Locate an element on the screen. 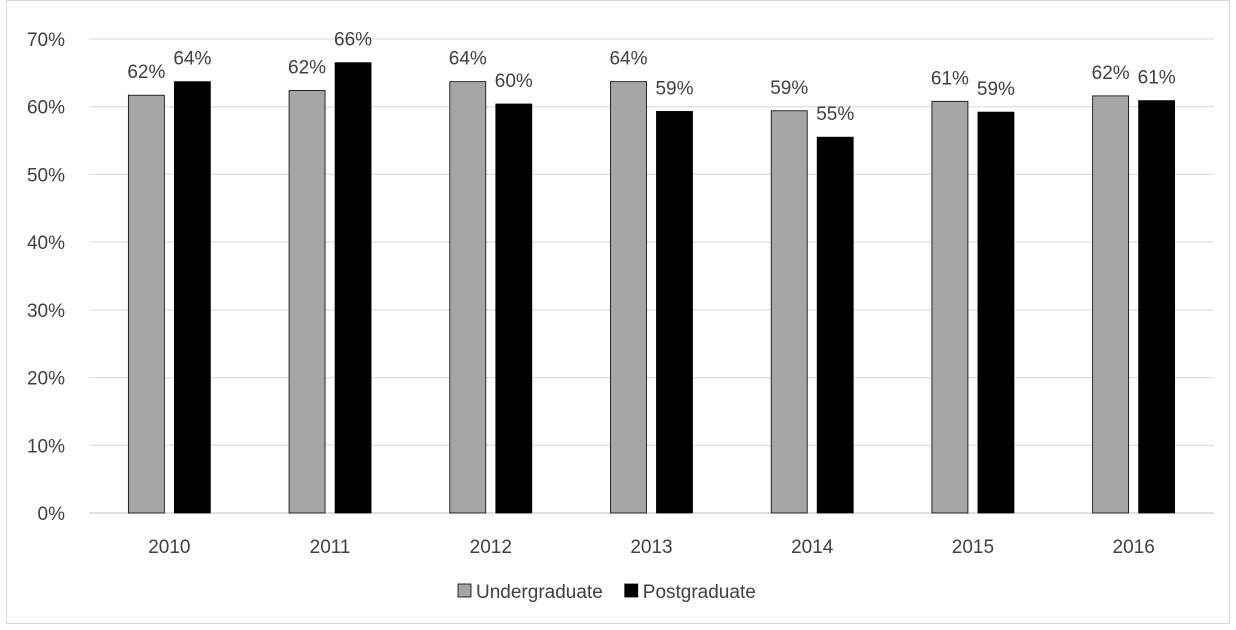 The image size is (1236, 630). legend-swatch-postgraduate is located at coordinates (631, 590).